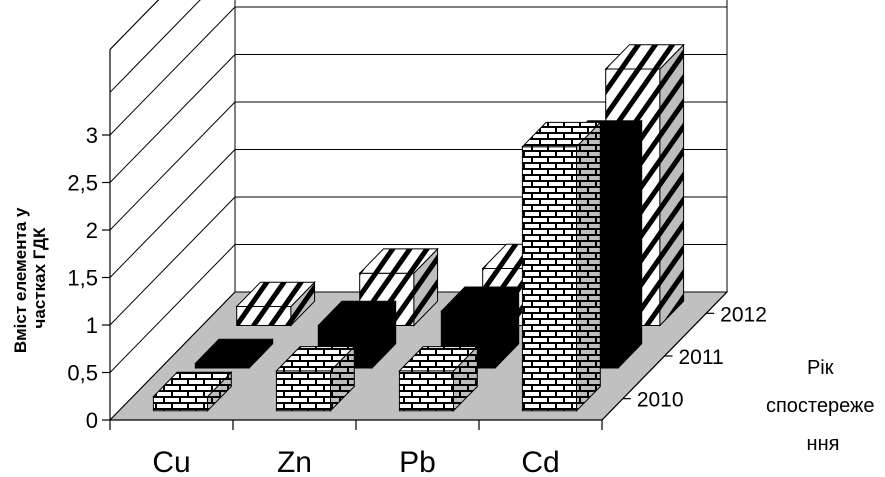 This screenshot has height=477, width=885. Describe the element at coordinates (743, 314) in the screenshot. I see `series-label-2012: 2012` at that location.